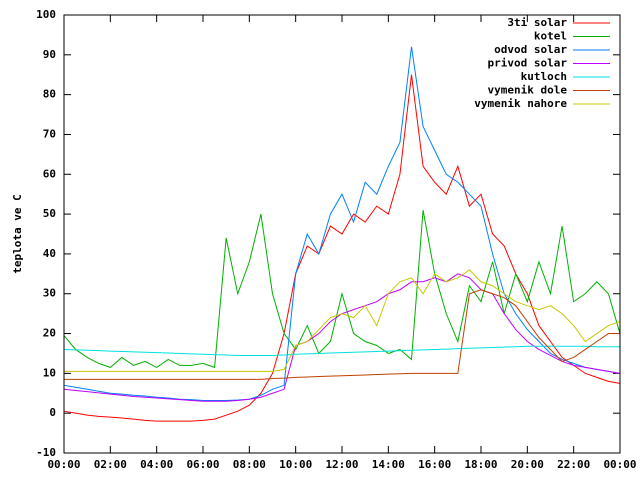 Image resolution: width=640 pixels, height=480 pixels. Describe the element at coordinates (528, 63) in the screenshot. I see `legend-label: privod solar` at that location.